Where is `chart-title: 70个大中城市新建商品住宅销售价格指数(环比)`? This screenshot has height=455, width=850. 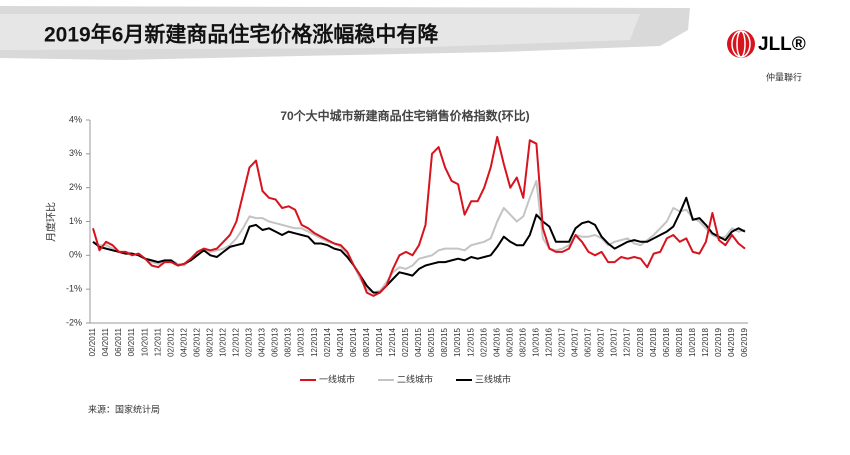 chart-title: 70个大中城市新建商品住宅销售价格指数(环比) is located at coordinates (404, 115).